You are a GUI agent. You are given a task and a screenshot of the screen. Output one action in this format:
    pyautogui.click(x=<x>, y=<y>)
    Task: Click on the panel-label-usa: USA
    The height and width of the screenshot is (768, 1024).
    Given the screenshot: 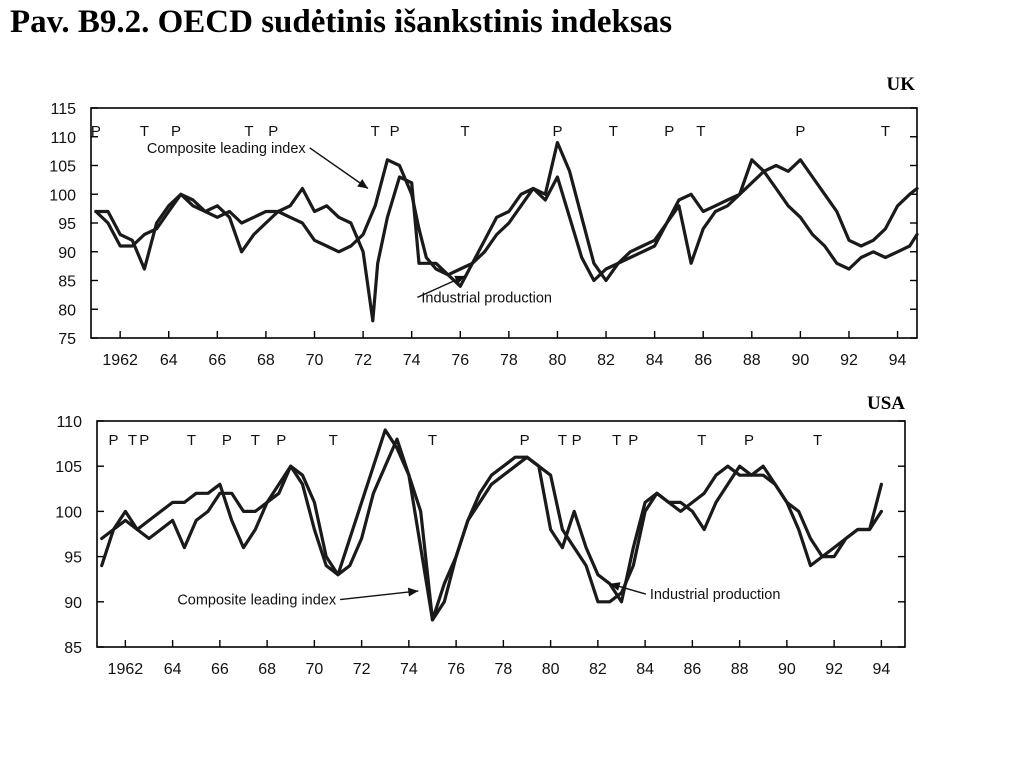 What is the action you would take?
    pyautogui.click(x=886, y=403)
    